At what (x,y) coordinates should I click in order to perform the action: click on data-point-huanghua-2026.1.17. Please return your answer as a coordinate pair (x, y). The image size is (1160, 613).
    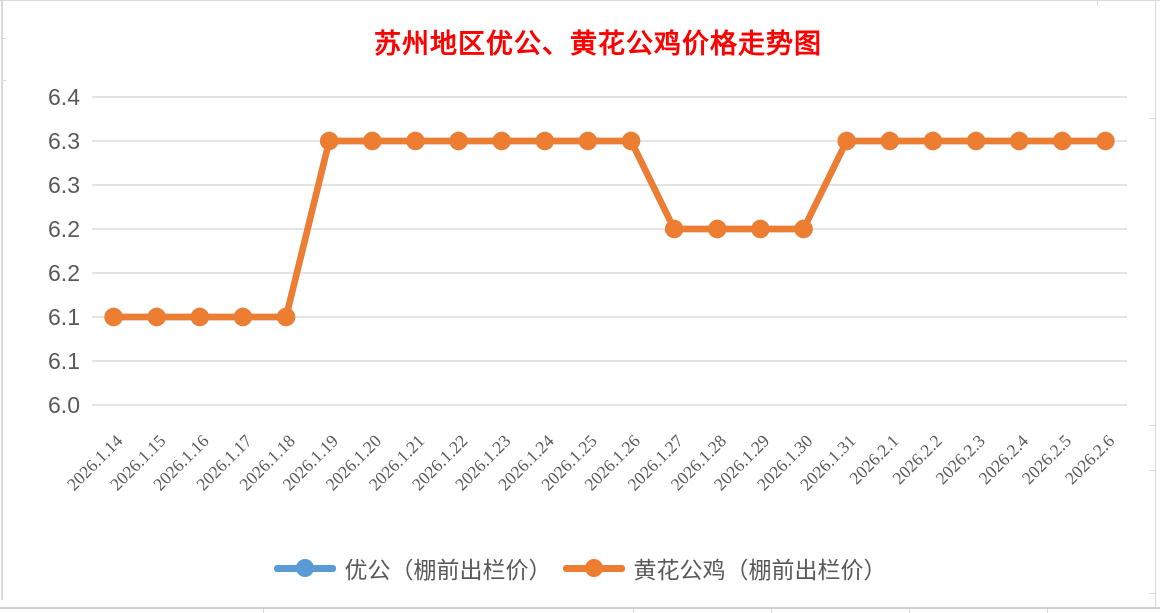
    Looking at the image, I should click on (243, 317).